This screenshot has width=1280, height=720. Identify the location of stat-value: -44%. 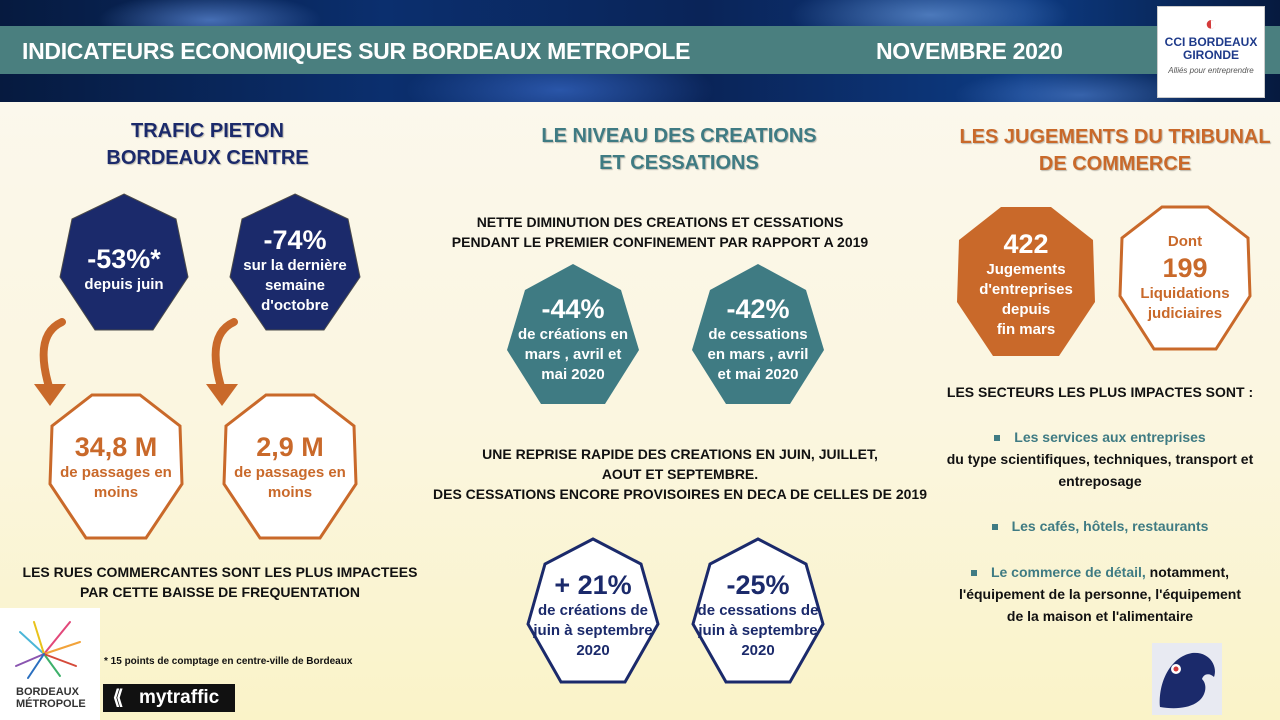
(573, 309).